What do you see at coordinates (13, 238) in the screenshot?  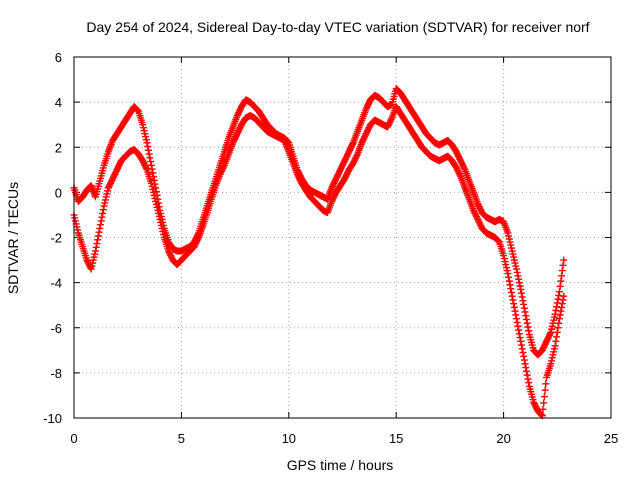 I see `y-axis-label: SDTVAR / TECUs` at bounding box center [13, 238].